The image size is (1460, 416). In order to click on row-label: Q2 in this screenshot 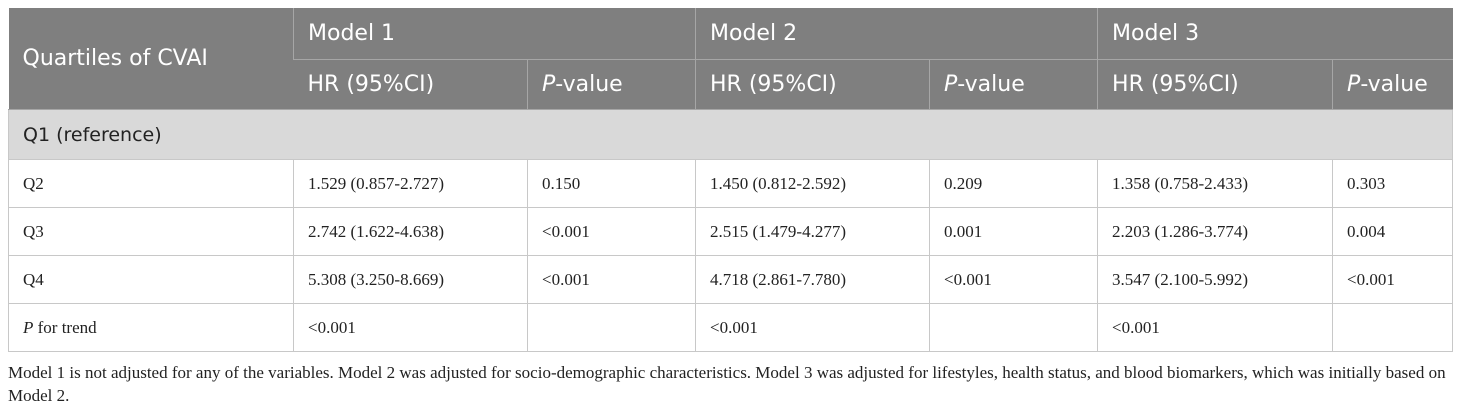, I will do `click(151, 183)`.